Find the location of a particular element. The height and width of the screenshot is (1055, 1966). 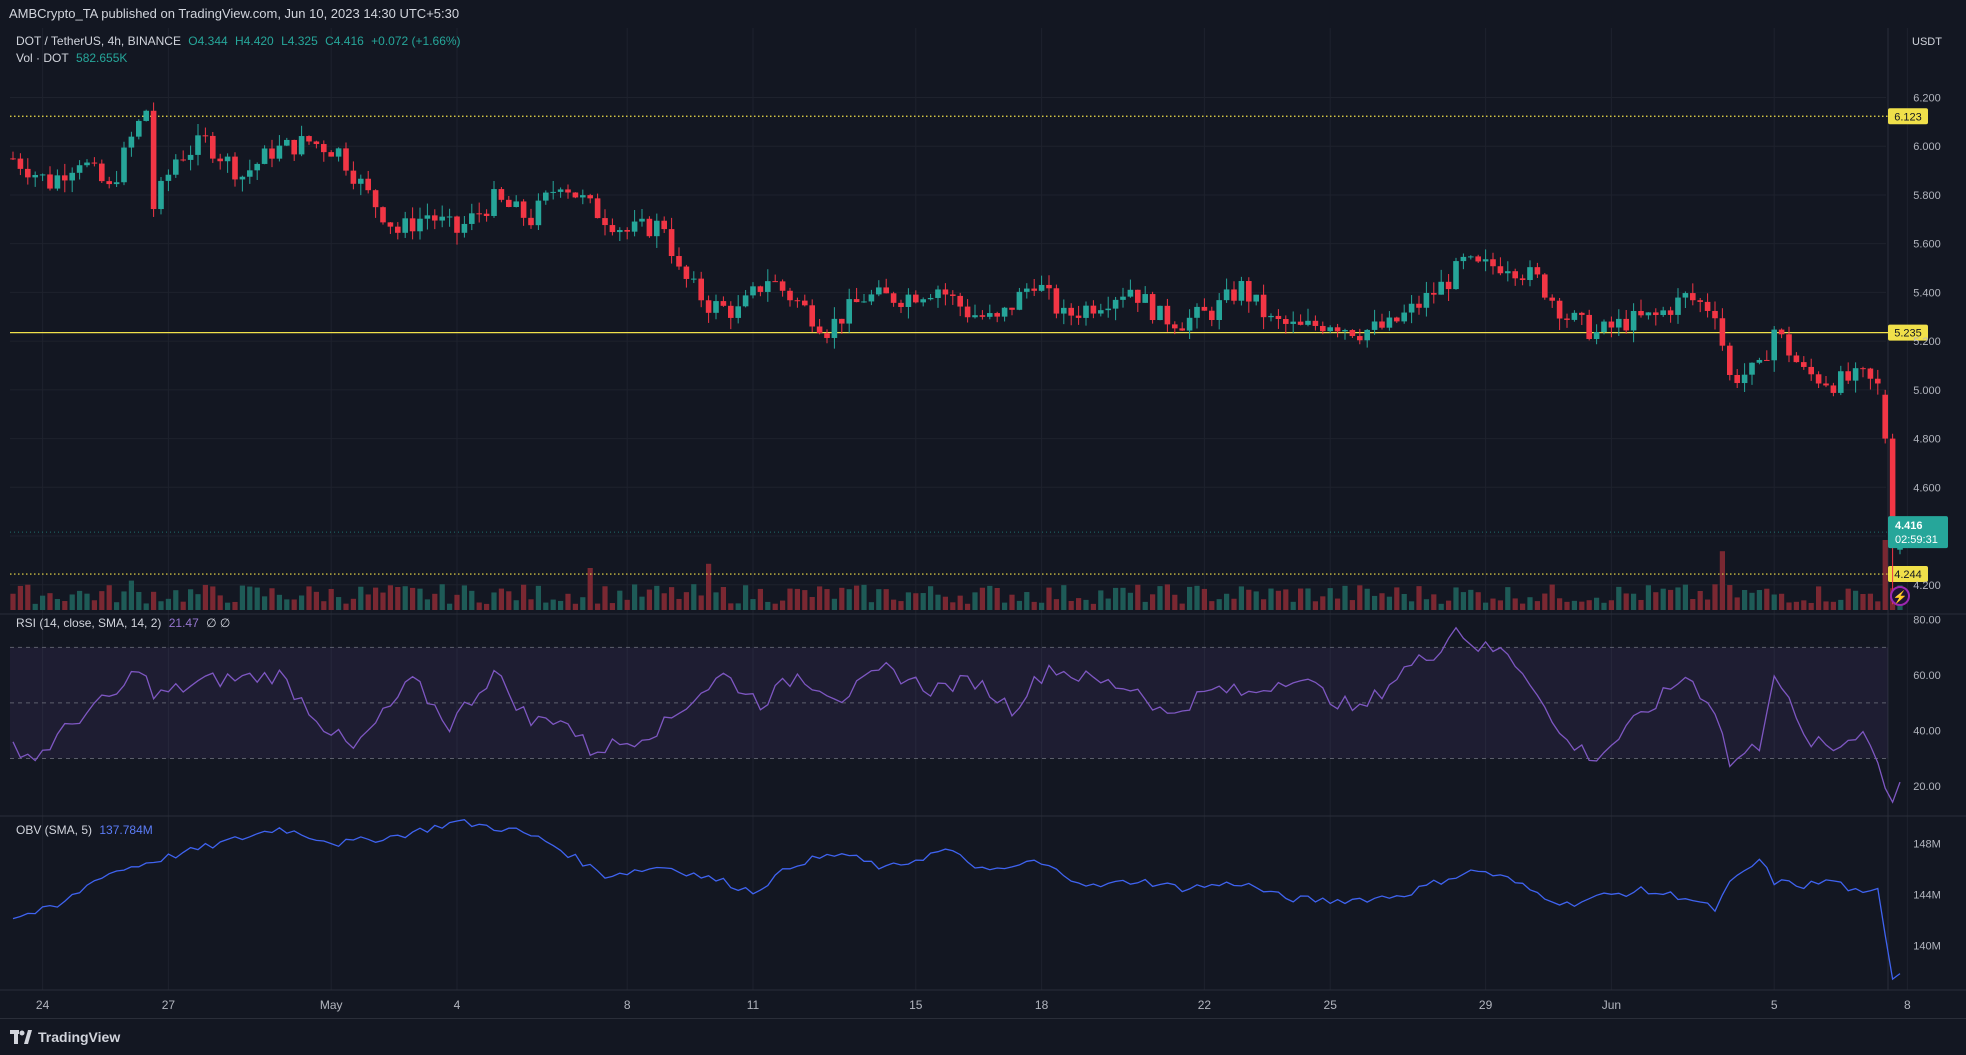

tradingview-logo: TradingView is located at coordinates (65, 1037).